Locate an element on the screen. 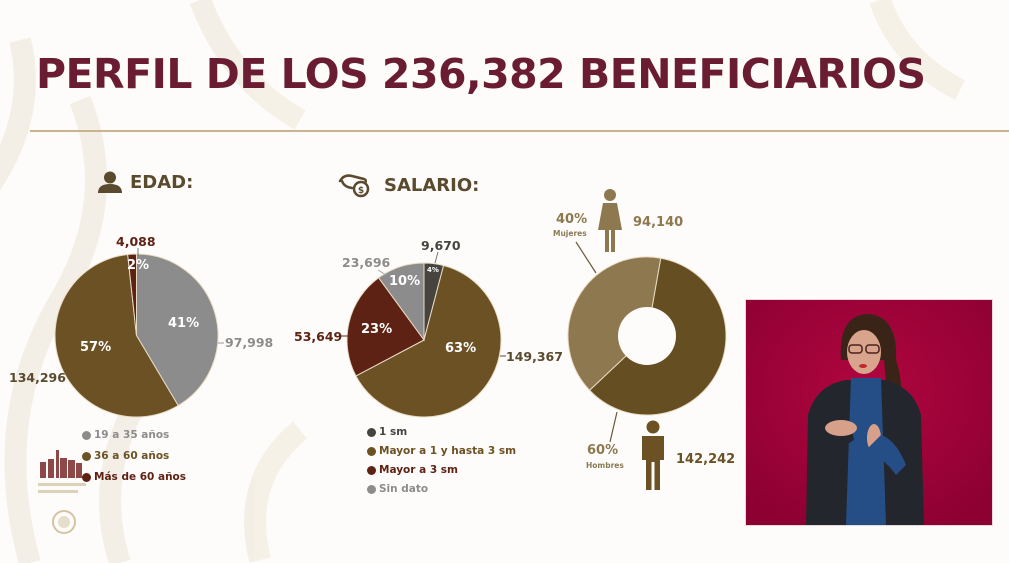 The height and width of the screenshot is (563, 1009). hombres-pct: 60% is located at coordinates (603, 450).